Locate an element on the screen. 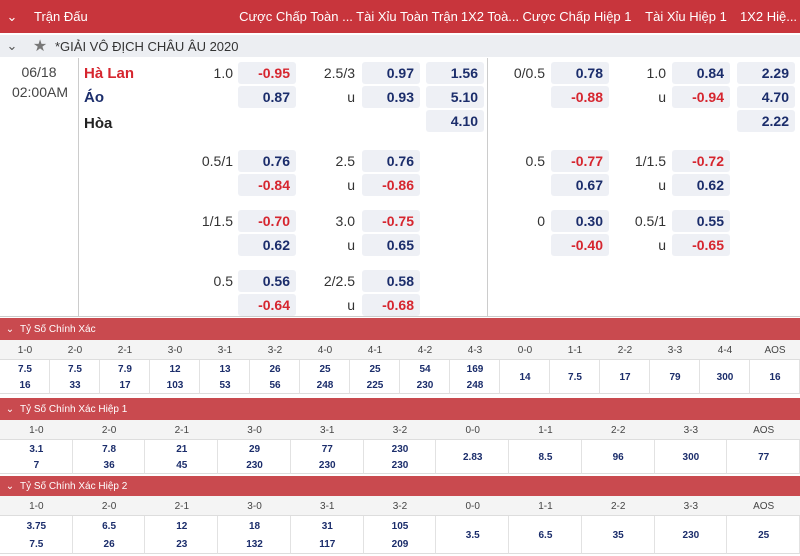  odds-value: 5.10 is located at coordinates (455, 97).